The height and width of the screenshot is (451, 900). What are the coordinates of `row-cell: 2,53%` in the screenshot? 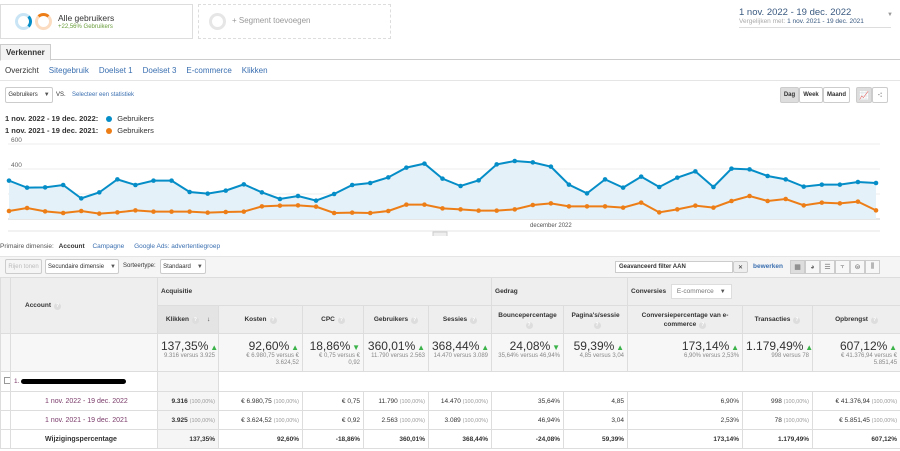 It's located at (685, 420).